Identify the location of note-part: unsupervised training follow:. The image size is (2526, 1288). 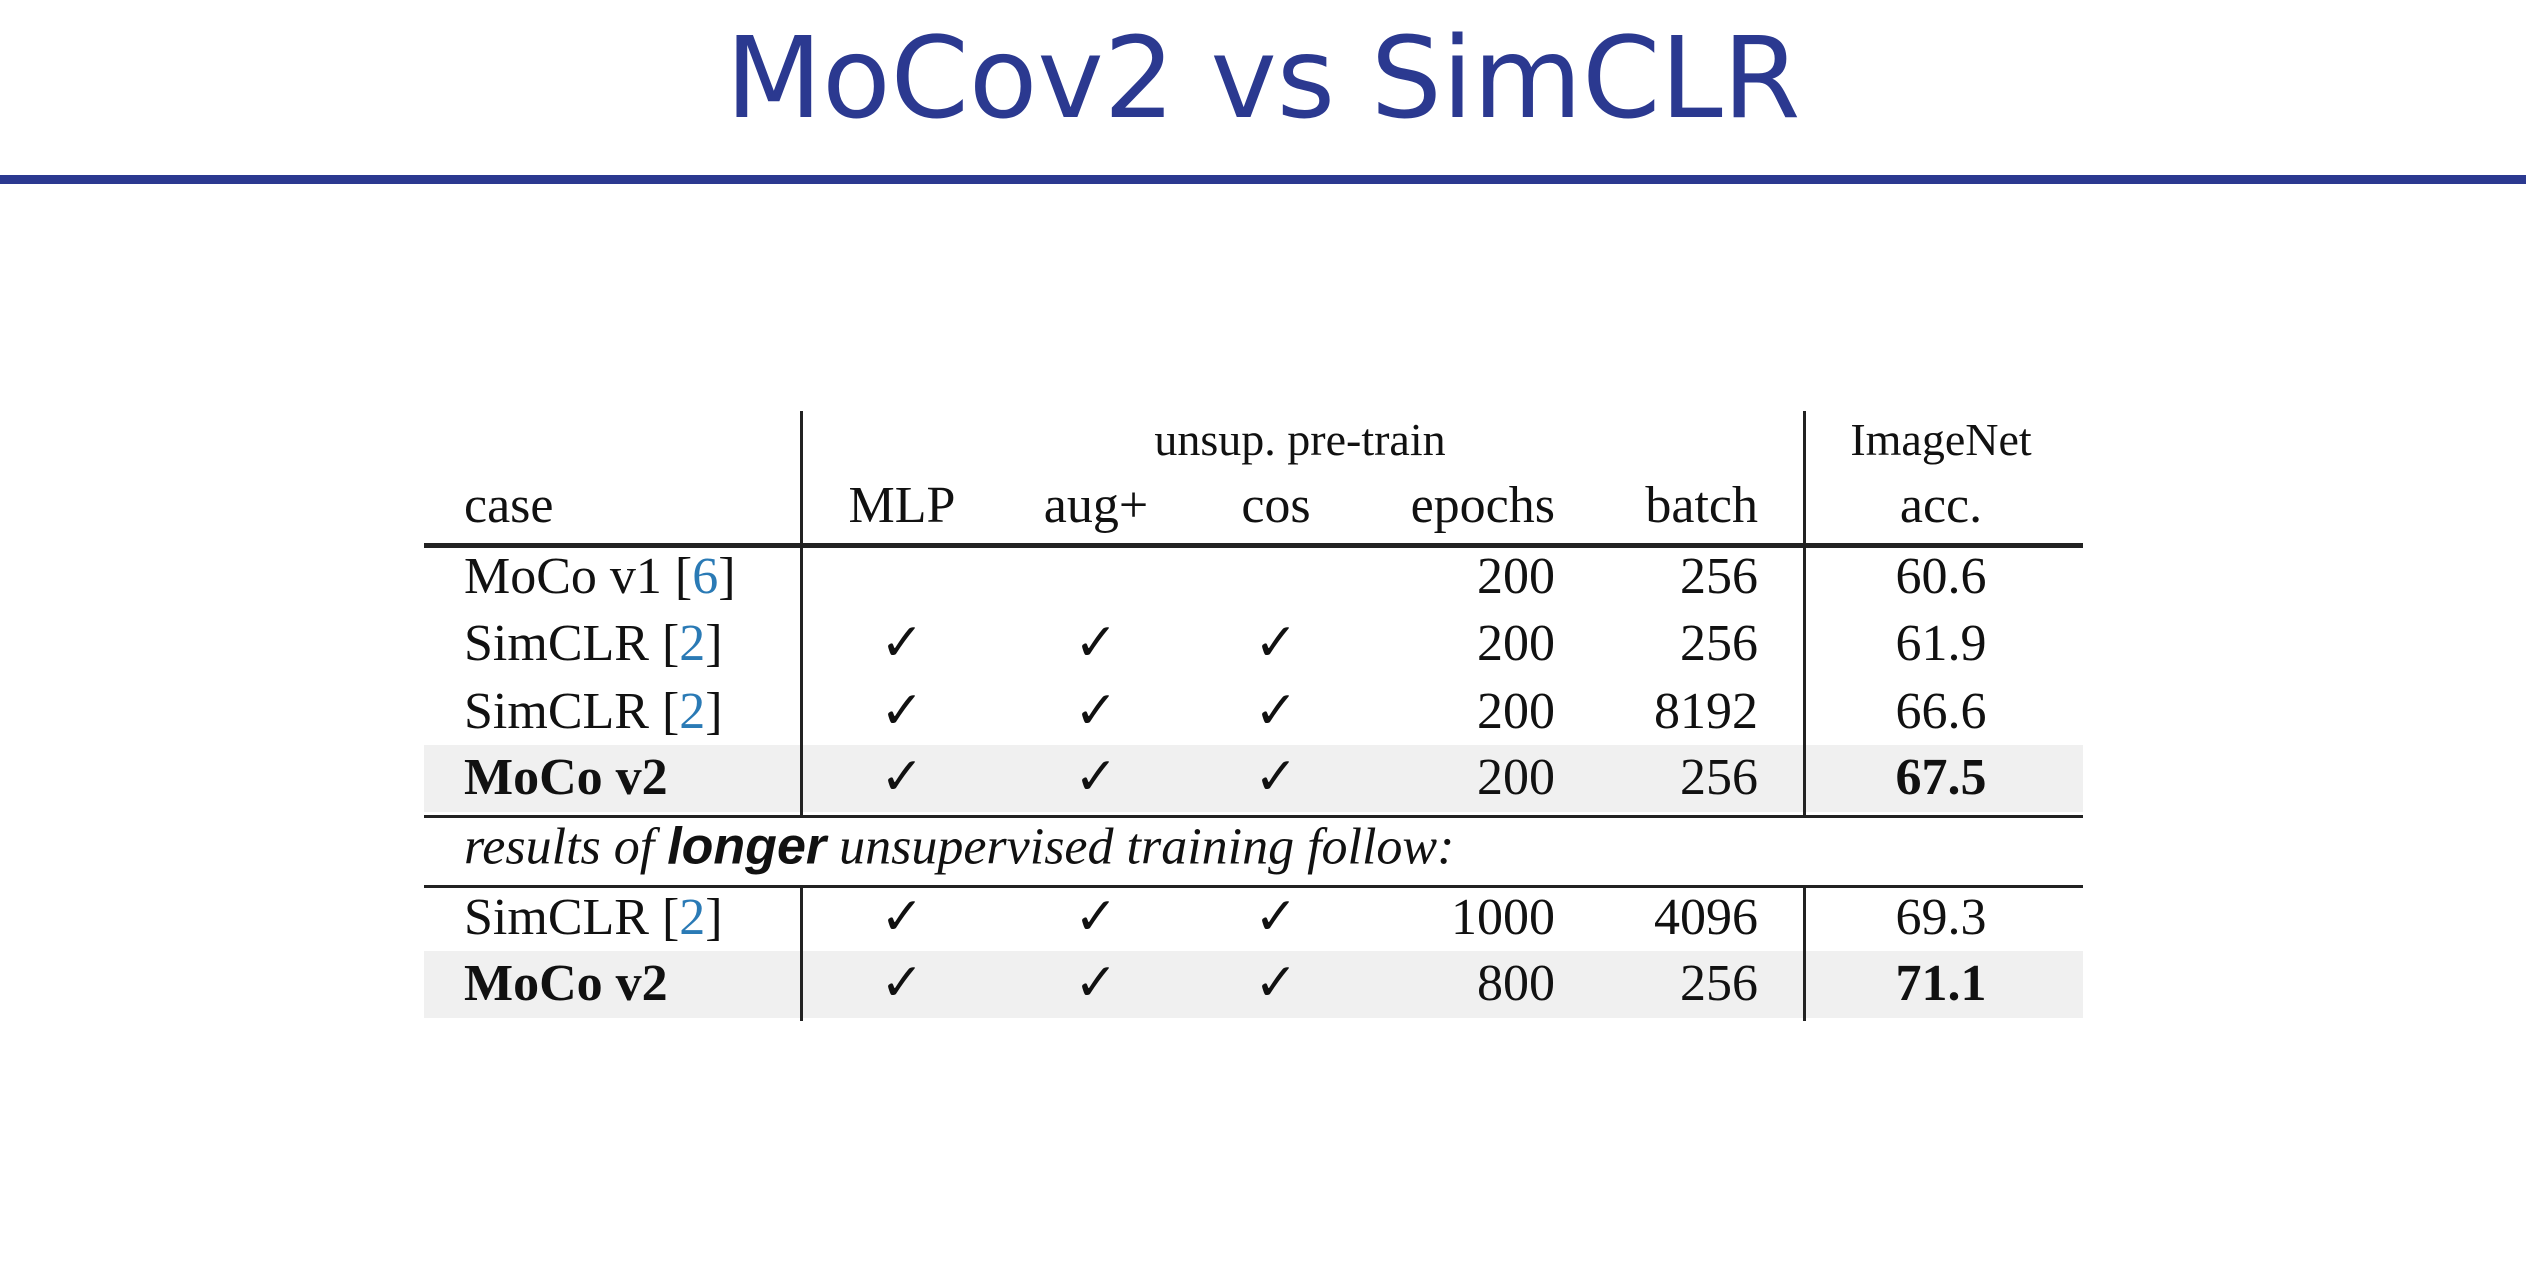
(1140, 847).